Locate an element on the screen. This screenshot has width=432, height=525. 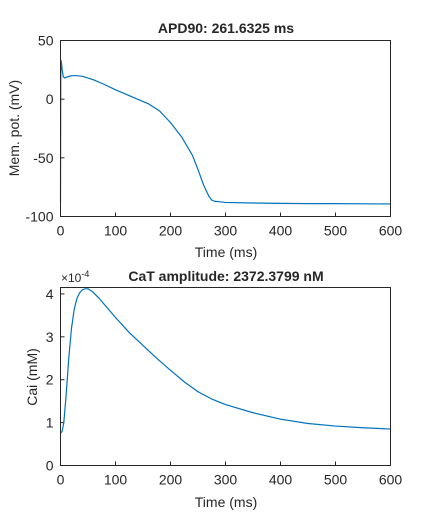
membrane-potential-xtick-label-2: 200 is located at coordinates (171, 231).